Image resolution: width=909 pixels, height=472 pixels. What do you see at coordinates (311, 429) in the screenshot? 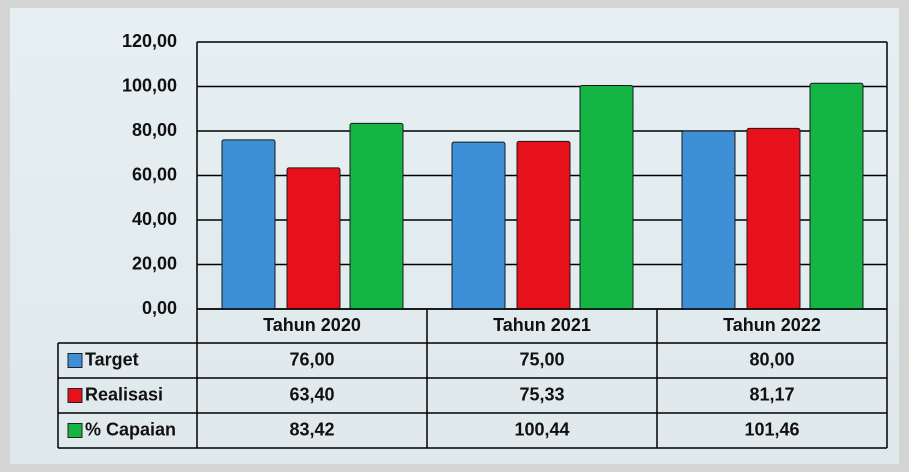
I see `data-label: 83,42` at bounding box center [311, 429].